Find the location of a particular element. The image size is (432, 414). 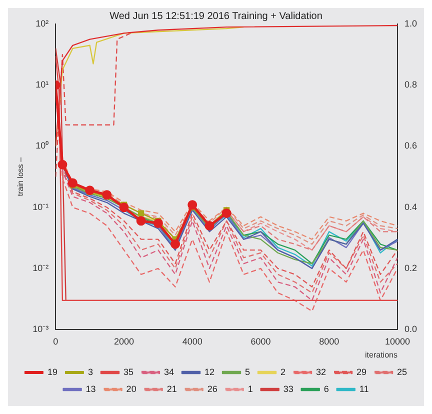

legend-label: 12 is located at coordinates (209, 371).